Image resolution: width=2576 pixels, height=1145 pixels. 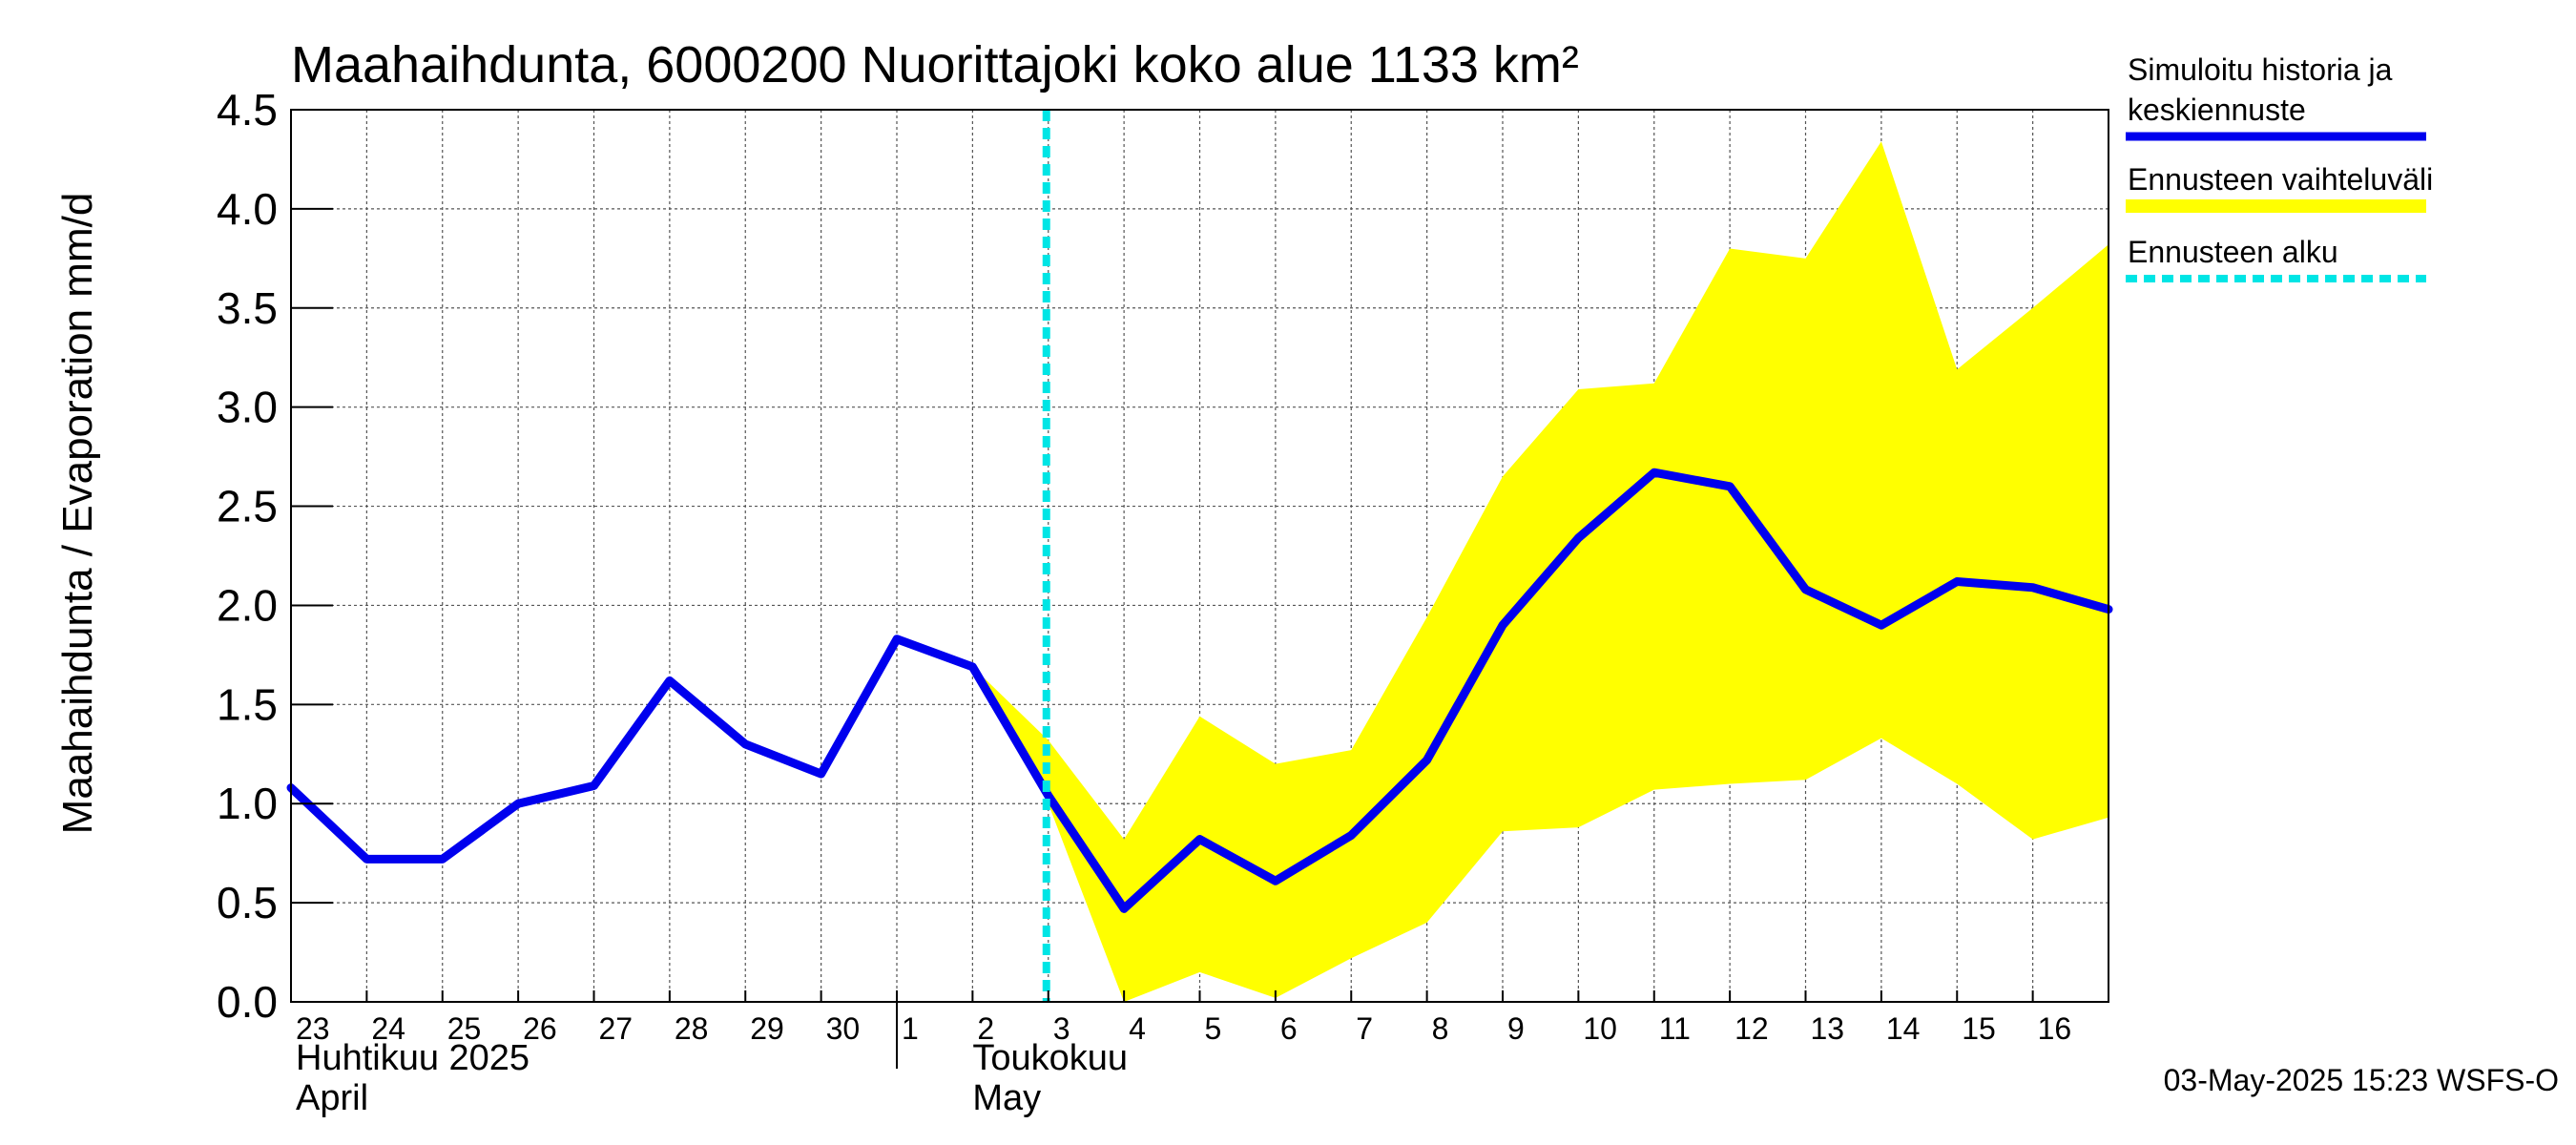 What do you see at coordinates (247, 506) in the screenshot?
I see `y-tick-label: 2.5` at bounding box center [247, 506].